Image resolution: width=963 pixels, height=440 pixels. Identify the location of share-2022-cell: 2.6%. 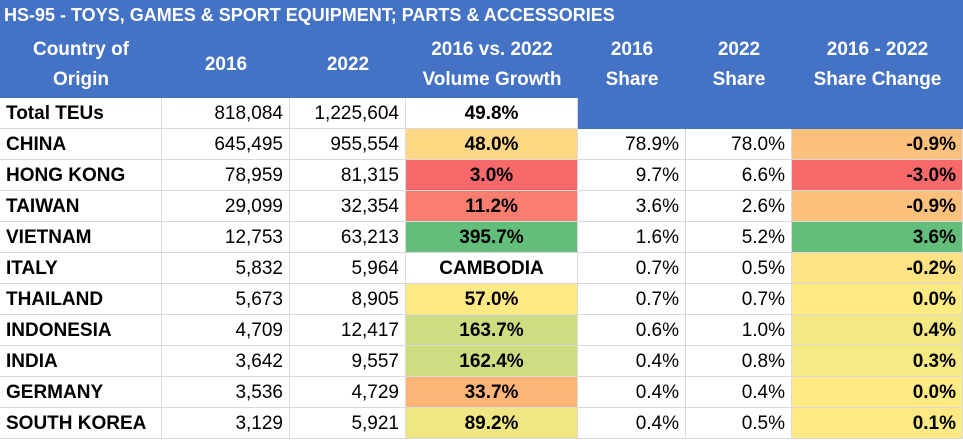
(739, 206).